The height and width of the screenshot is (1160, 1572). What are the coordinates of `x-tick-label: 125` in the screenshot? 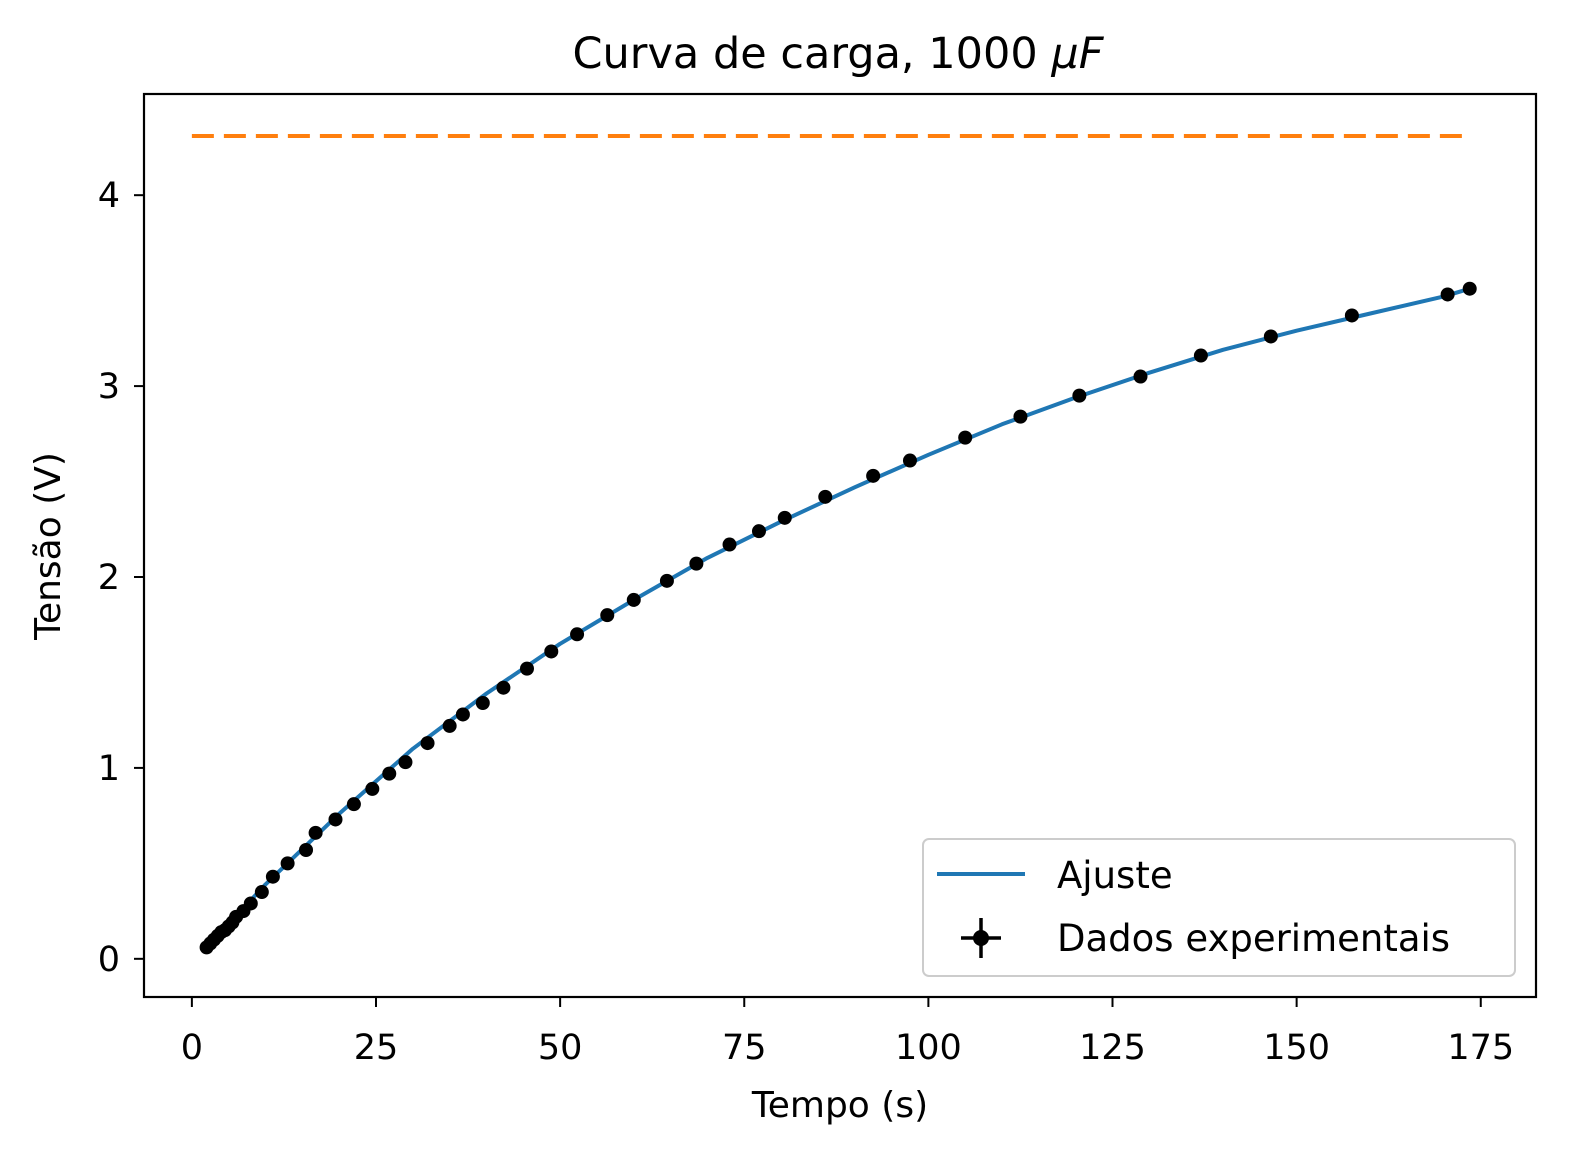 It's located at (1112, 1048).